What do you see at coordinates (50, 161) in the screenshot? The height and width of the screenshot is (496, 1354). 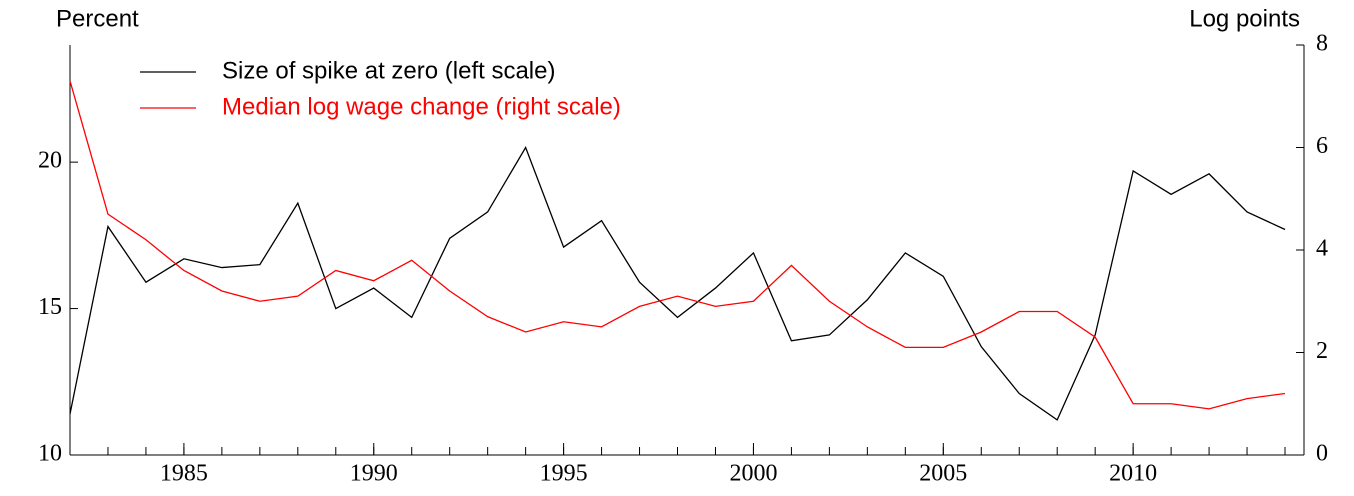 I see `y-tick-label: 20` at bounding box center [50, 161].